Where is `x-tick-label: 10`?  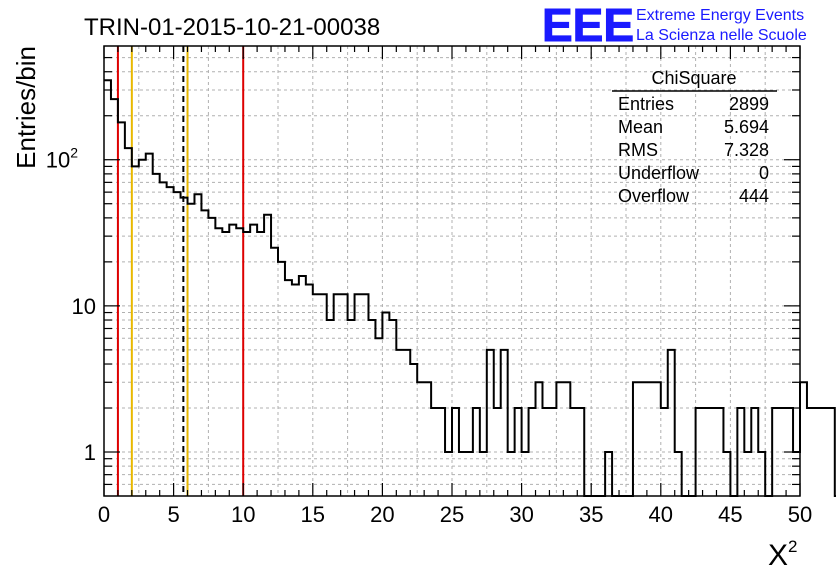
x-tick-label: 10 is located at coordinates (243, 514).